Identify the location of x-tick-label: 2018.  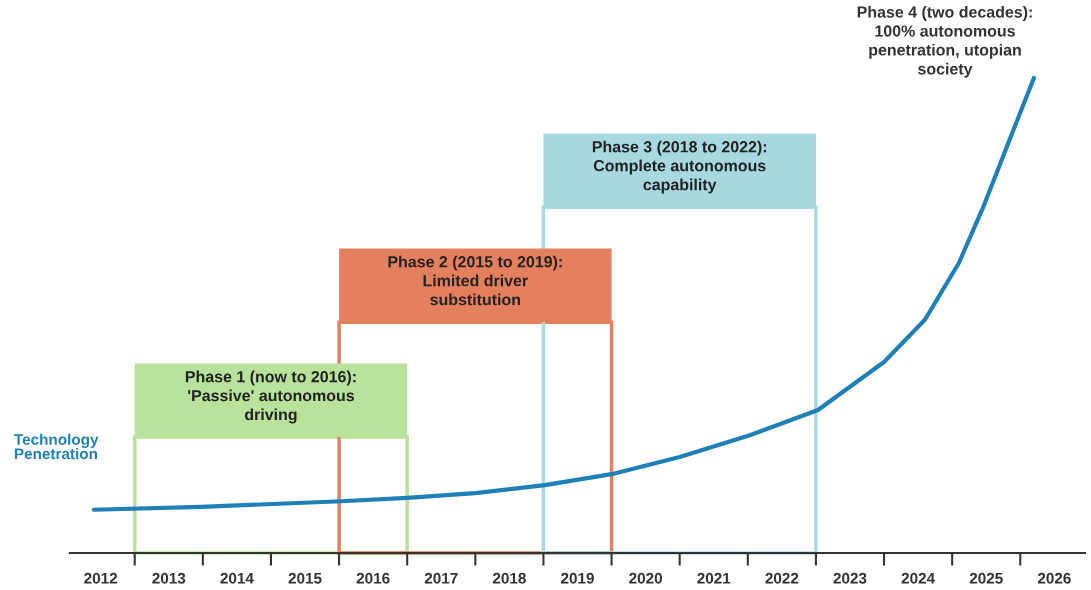
(509, 578).